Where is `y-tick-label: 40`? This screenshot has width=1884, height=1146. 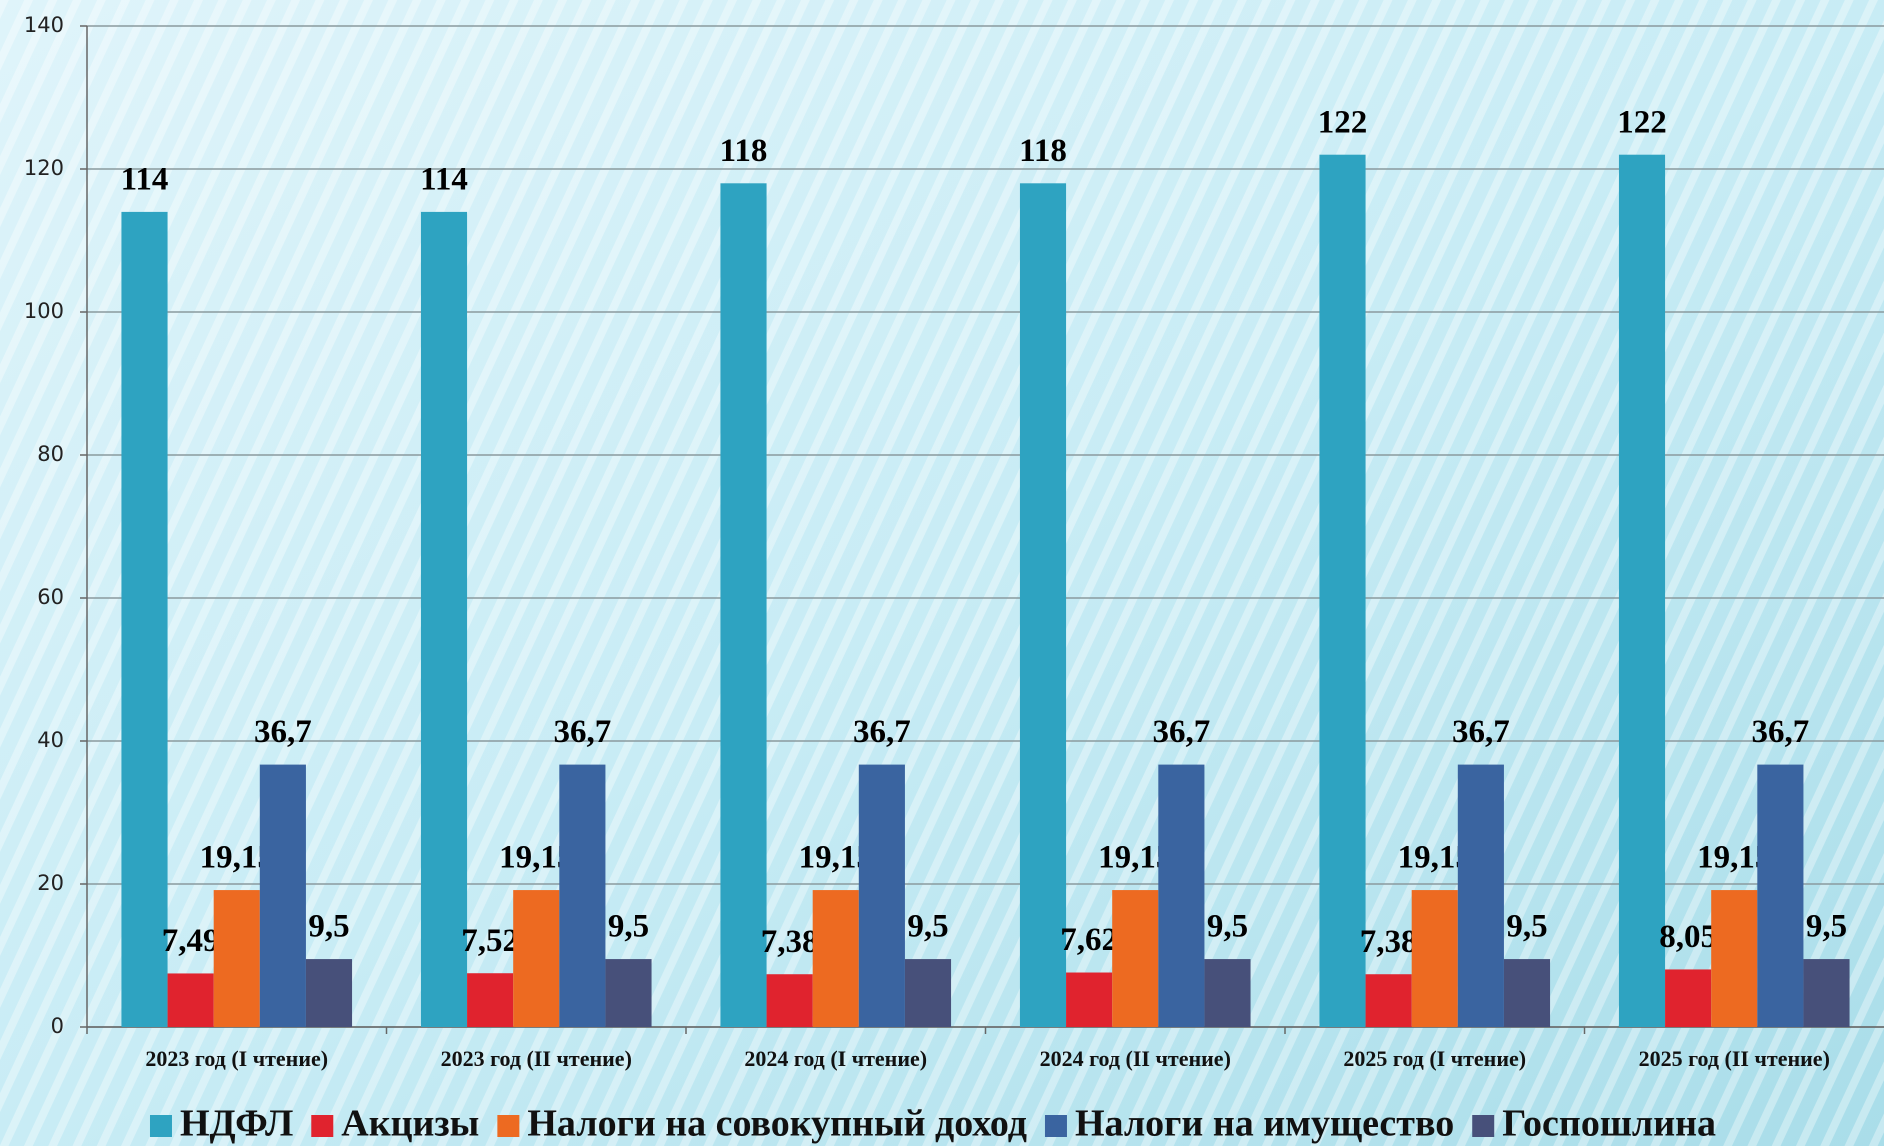 y-tick-label: 40 is located at coordinates (50, 740).